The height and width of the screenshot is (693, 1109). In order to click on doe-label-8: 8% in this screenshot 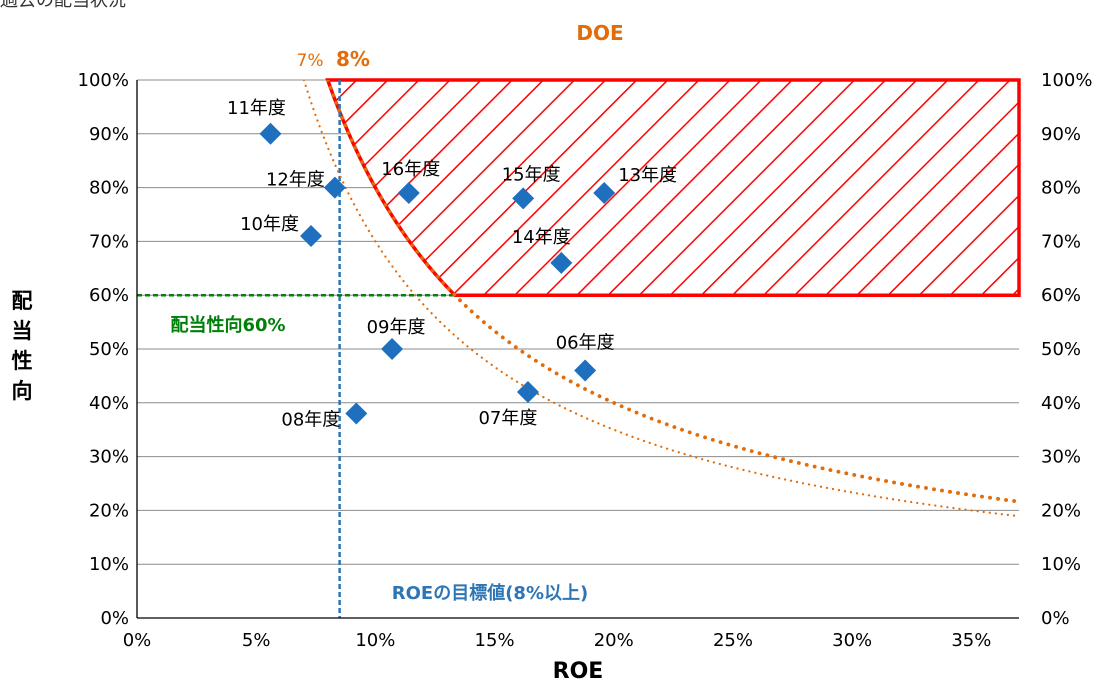, I will do `click(353, 59)`.